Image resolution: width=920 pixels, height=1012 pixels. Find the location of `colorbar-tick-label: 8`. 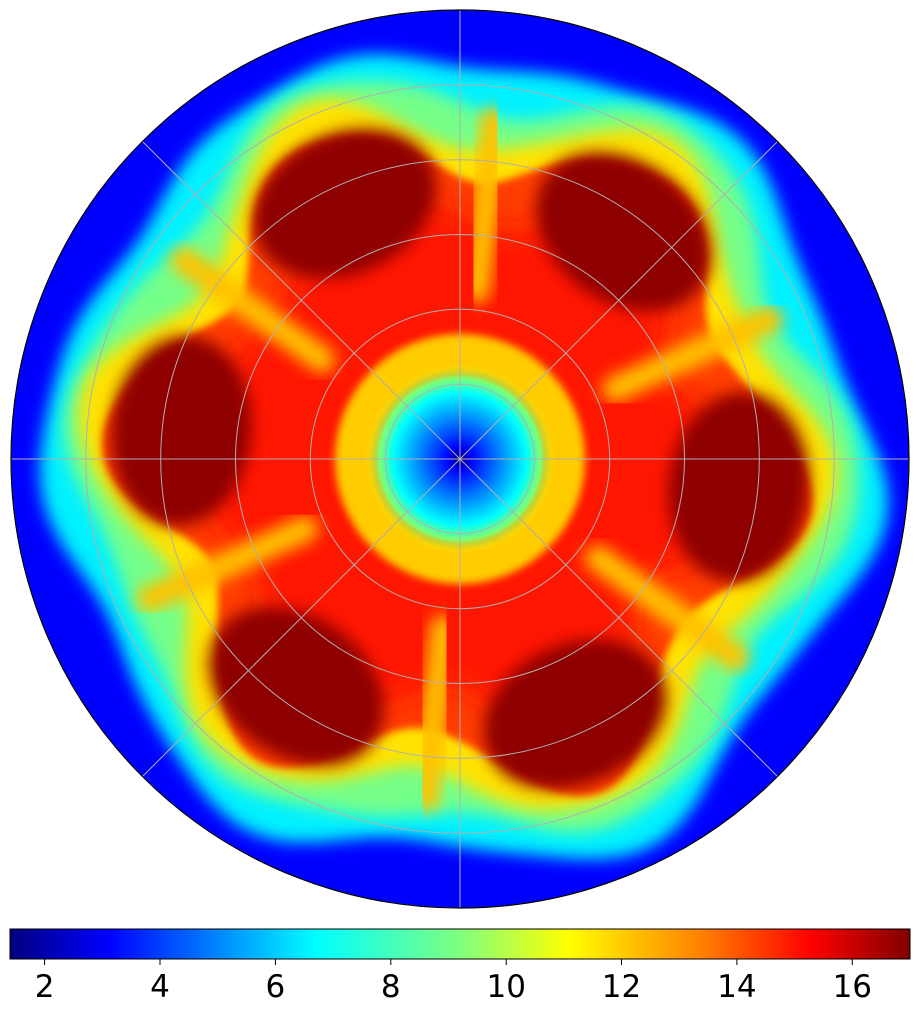

colorbar-tick-label: 8 is located at coordinates (391, 987).